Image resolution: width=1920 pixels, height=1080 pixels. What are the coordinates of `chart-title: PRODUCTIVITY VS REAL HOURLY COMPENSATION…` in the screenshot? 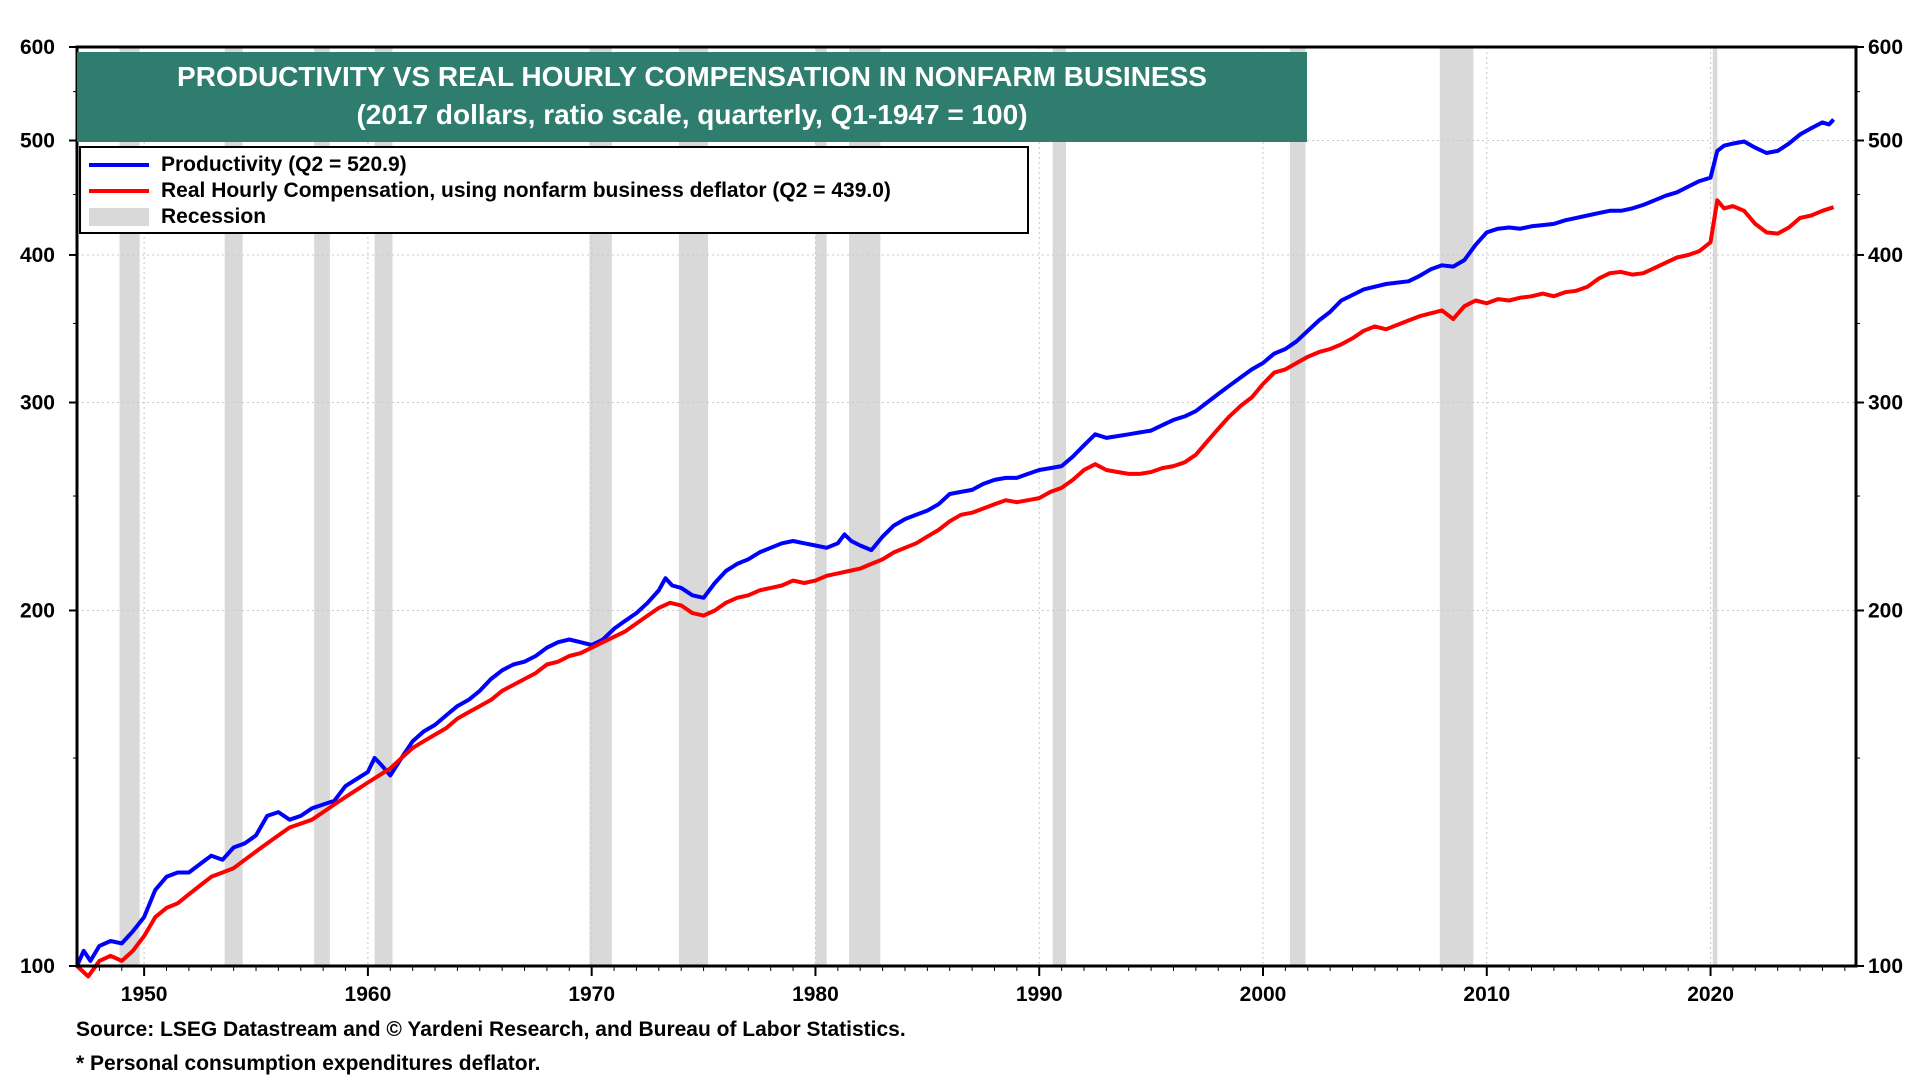 It's located at (692, 76).